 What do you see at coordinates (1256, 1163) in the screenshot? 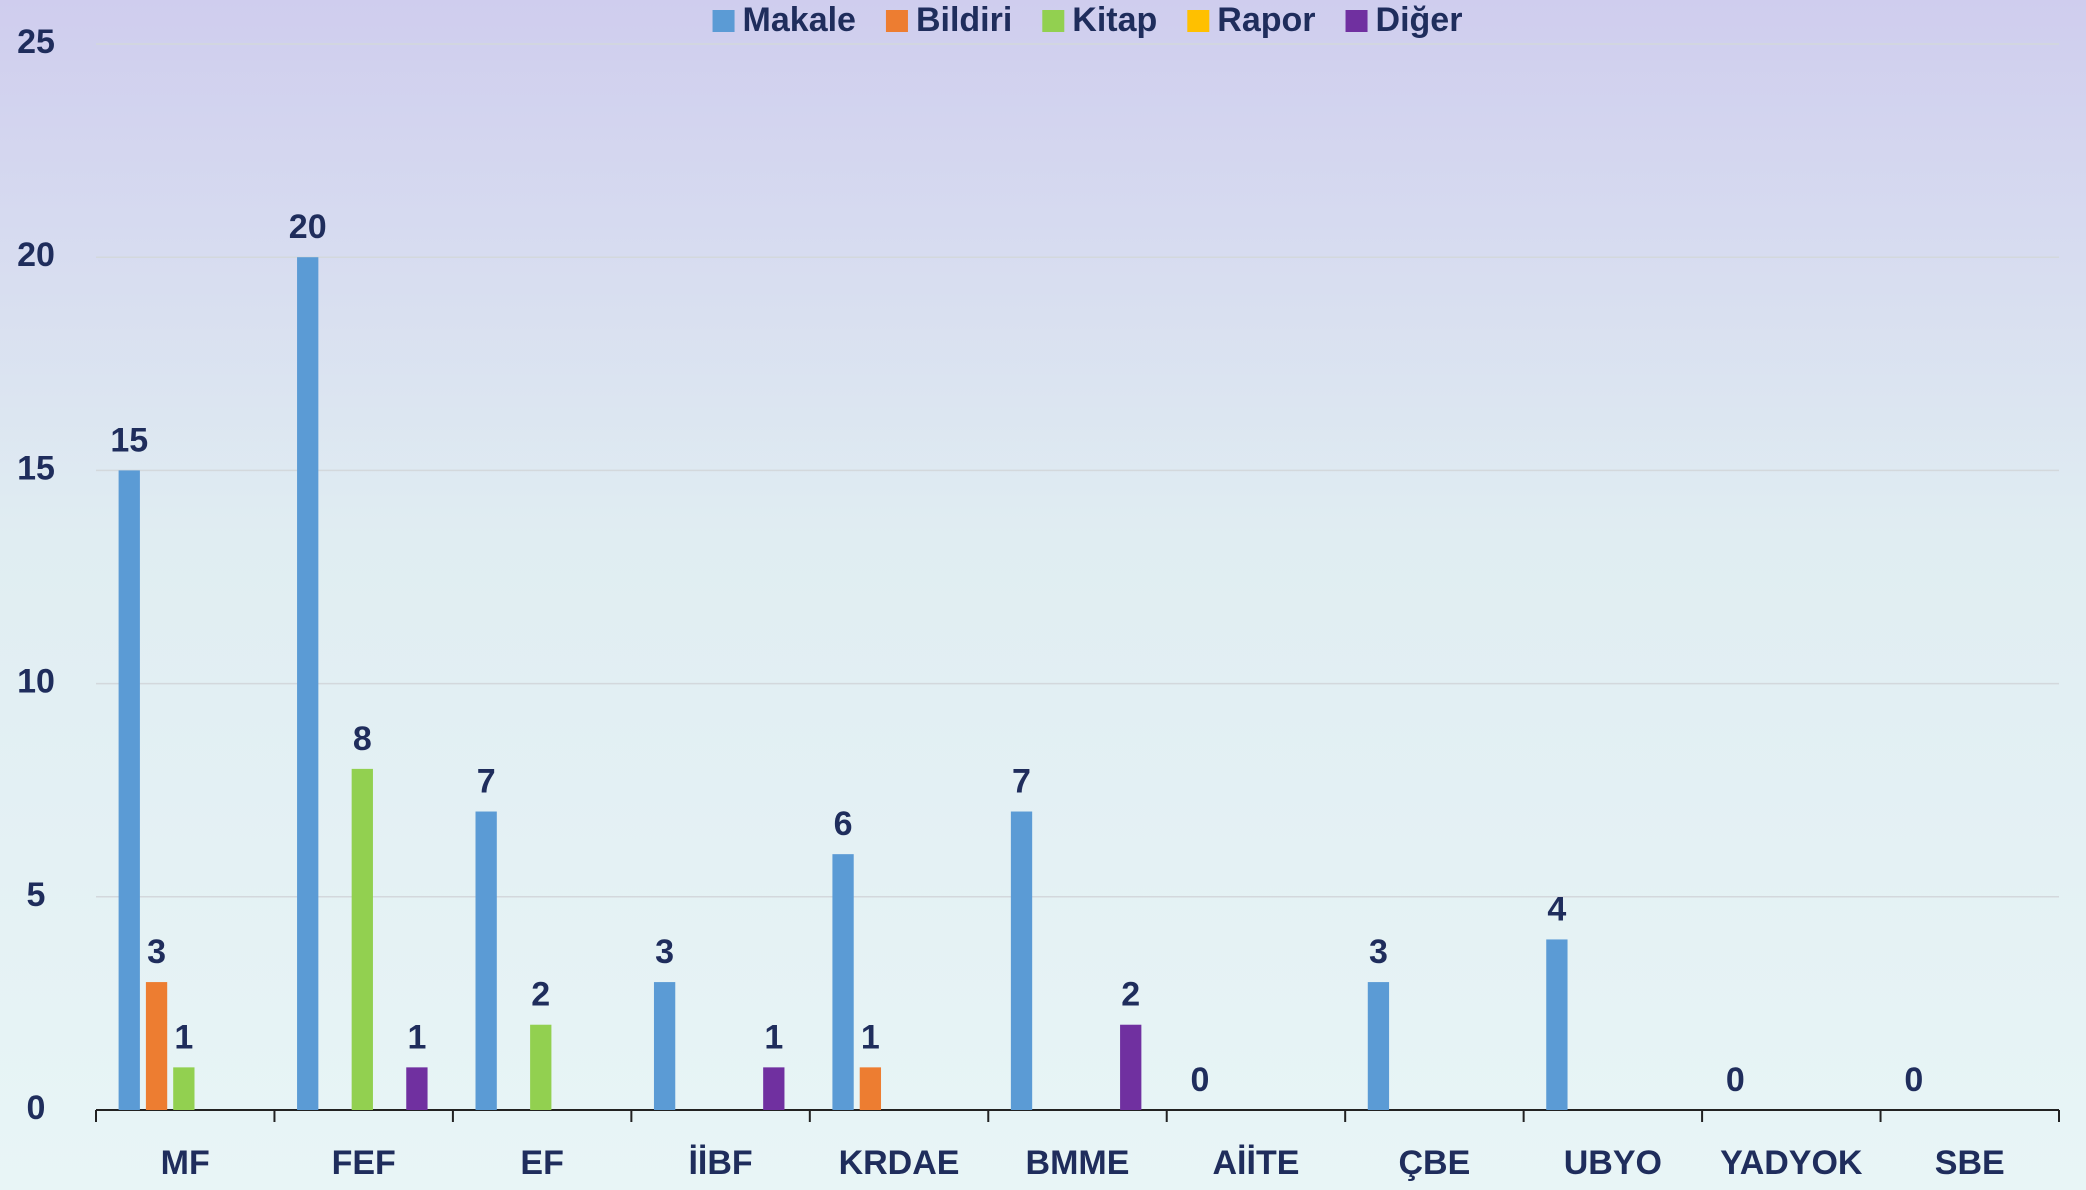
I see `x-tick-label: AİİTE` at bounding box center [1256, 1163].